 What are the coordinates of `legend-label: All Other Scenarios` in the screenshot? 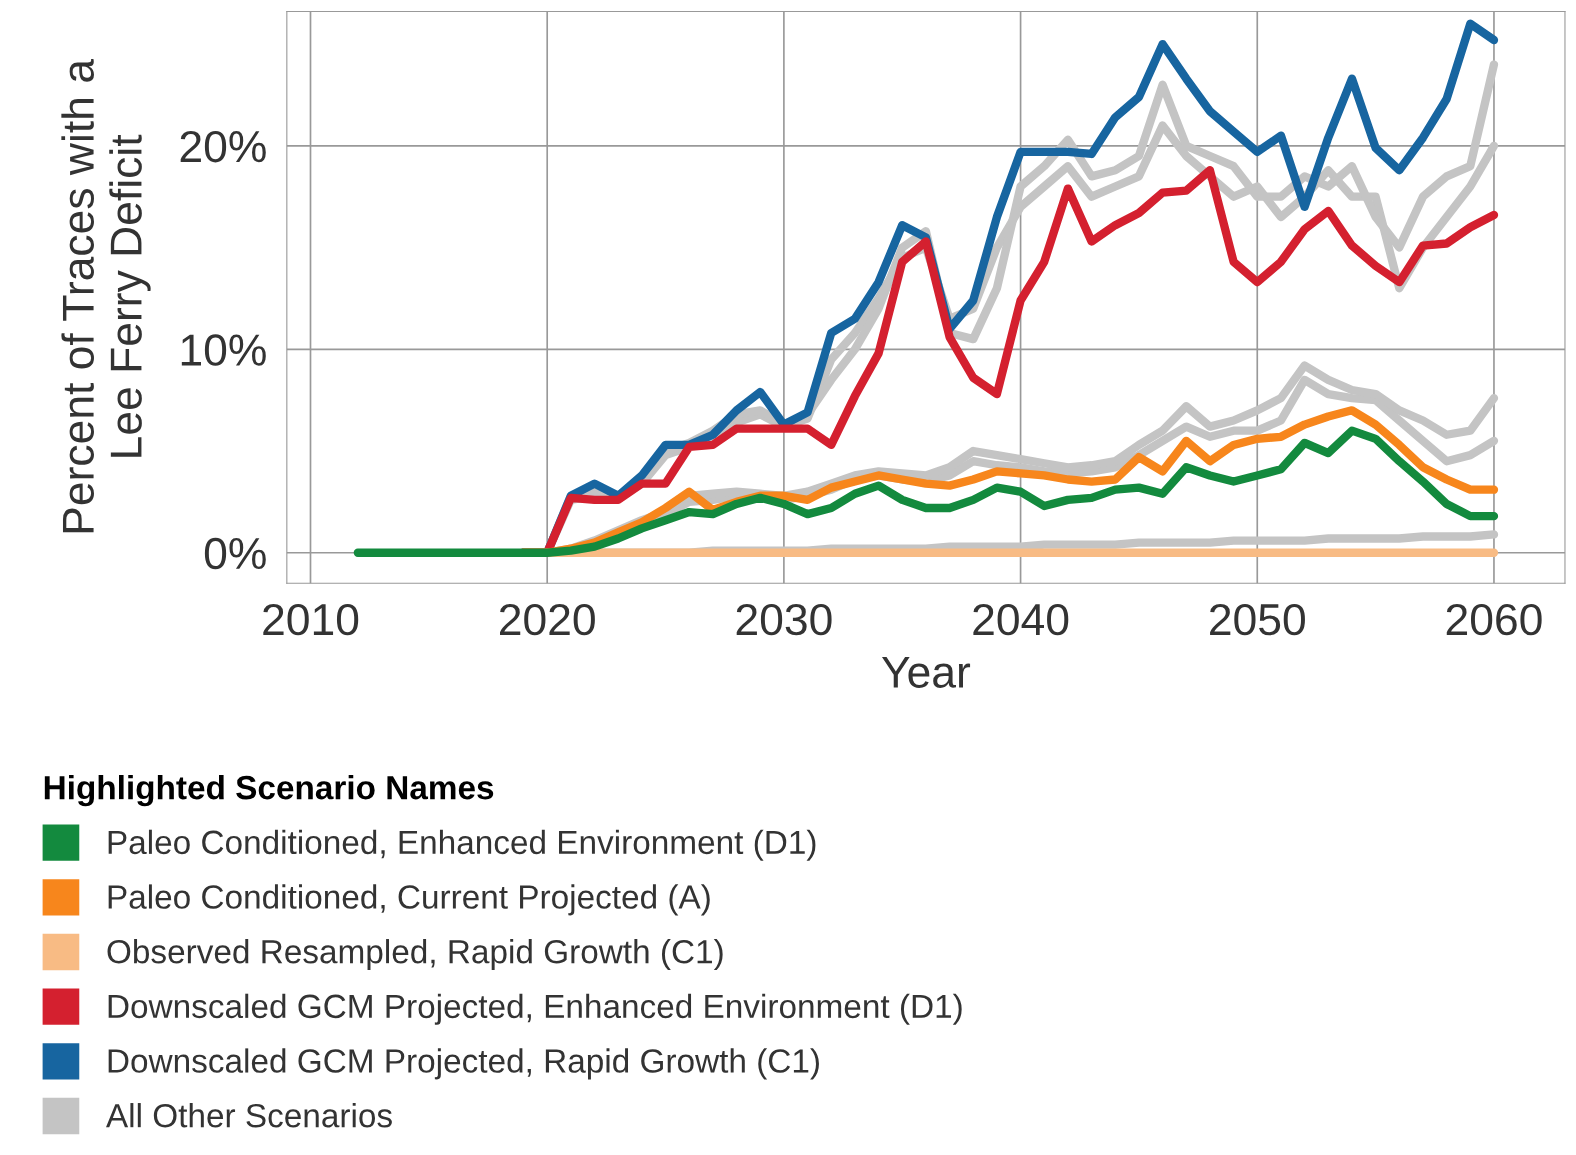 It's located at (249, 1115).